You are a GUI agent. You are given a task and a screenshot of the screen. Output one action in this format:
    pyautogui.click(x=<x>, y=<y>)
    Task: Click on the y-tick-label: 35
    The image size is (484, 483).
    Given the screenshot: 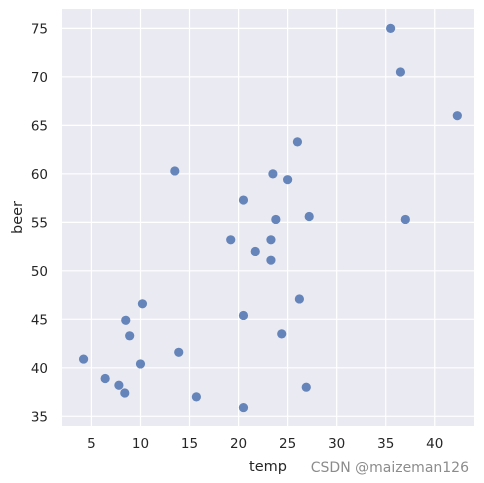 What is the action you would take?
    pyautogui.click(x=39, y=417)
    